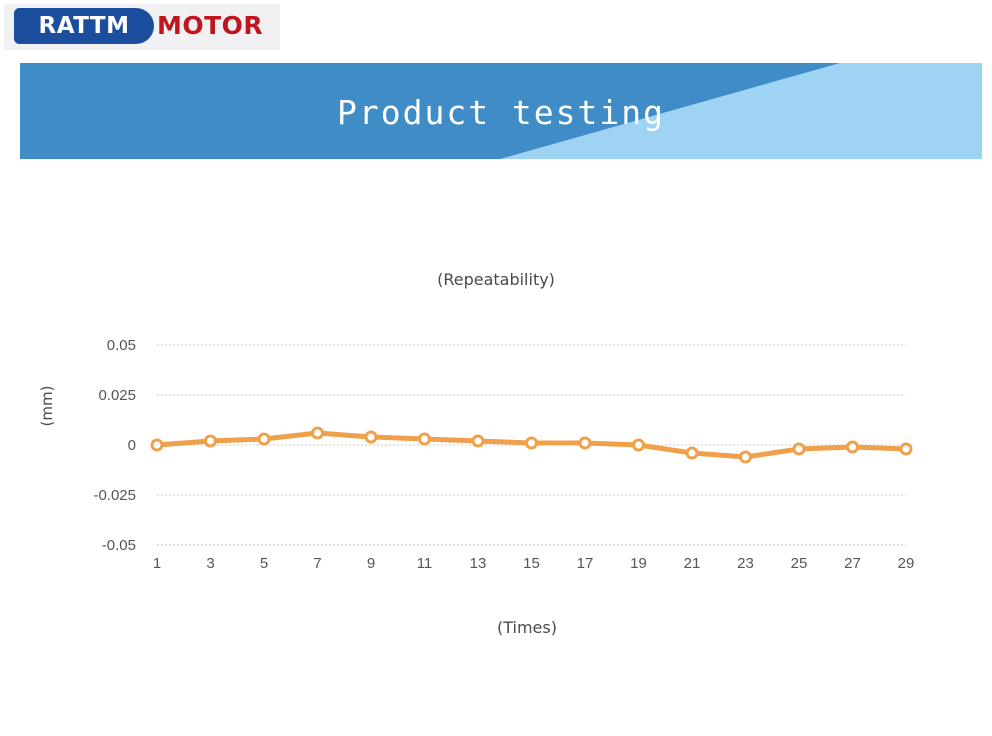  I want to click on x-tick-label: 23, so click(745, 563).